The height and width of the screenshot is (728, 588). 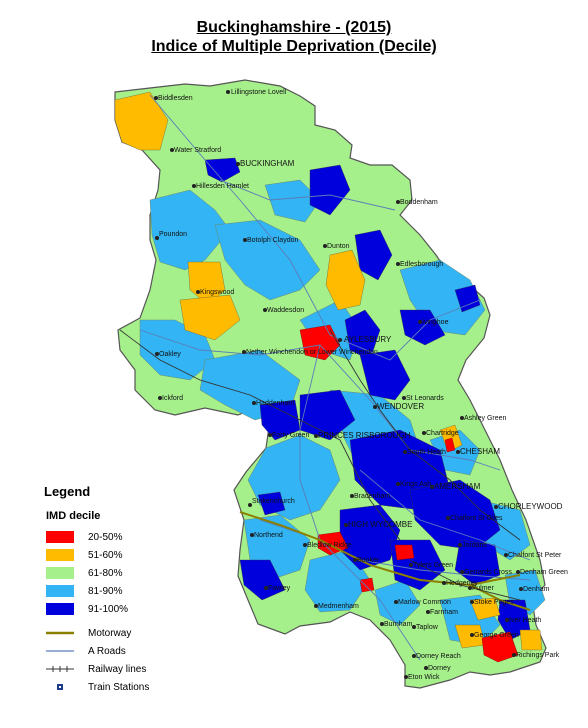 I want to click on place-label: Water Stratford, so click(x=197, y=150).